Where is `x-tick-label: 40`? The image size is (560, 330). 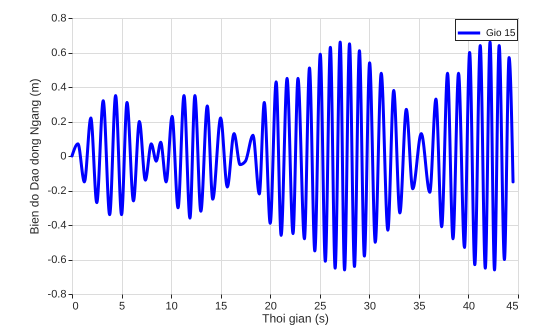 x-tick-label: 40 is located at coordinates (469, 306).